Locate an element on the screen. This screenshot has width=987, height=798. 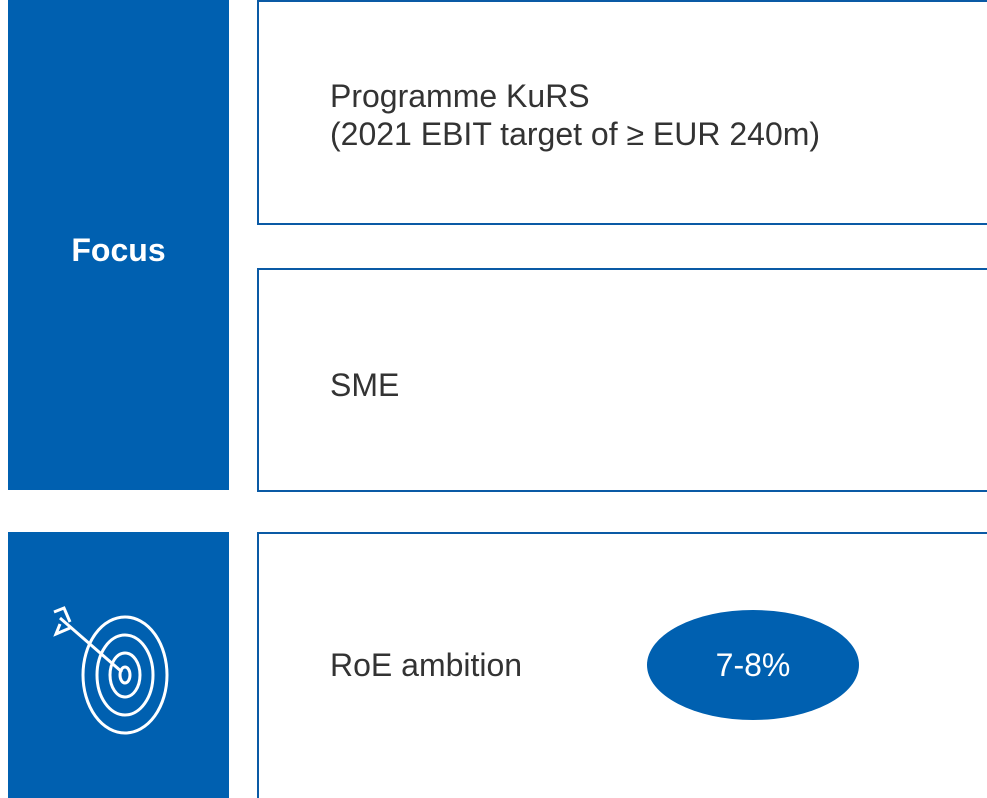
target-panel is located at coordinates (118, 665).